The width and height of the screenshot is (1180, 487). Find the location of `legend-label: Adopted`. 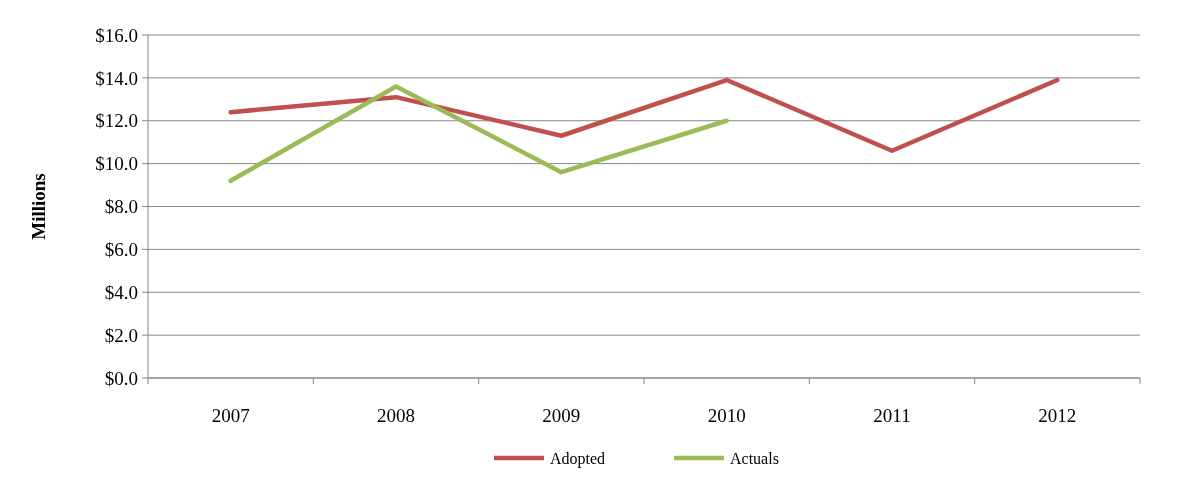

legend-label: Adopted is located at coordinates (578, 458).